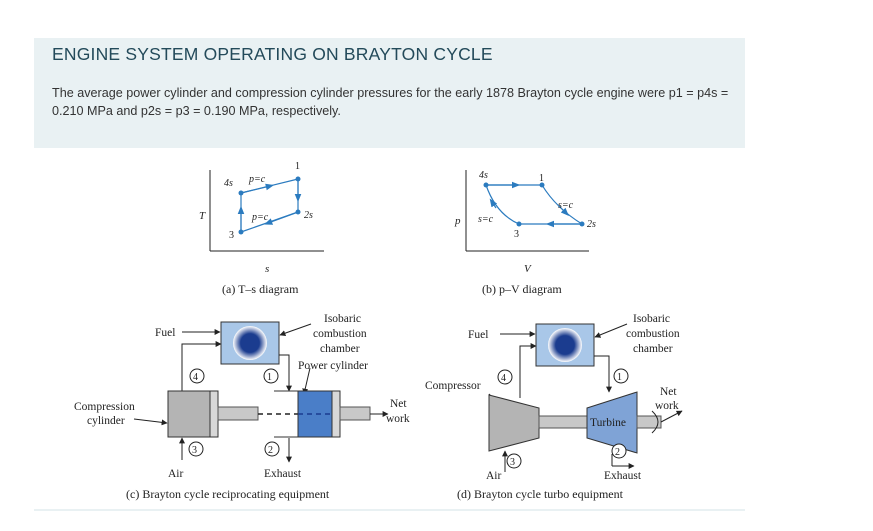  I want to click on turbo-net-1: Net, so click(668, 392).